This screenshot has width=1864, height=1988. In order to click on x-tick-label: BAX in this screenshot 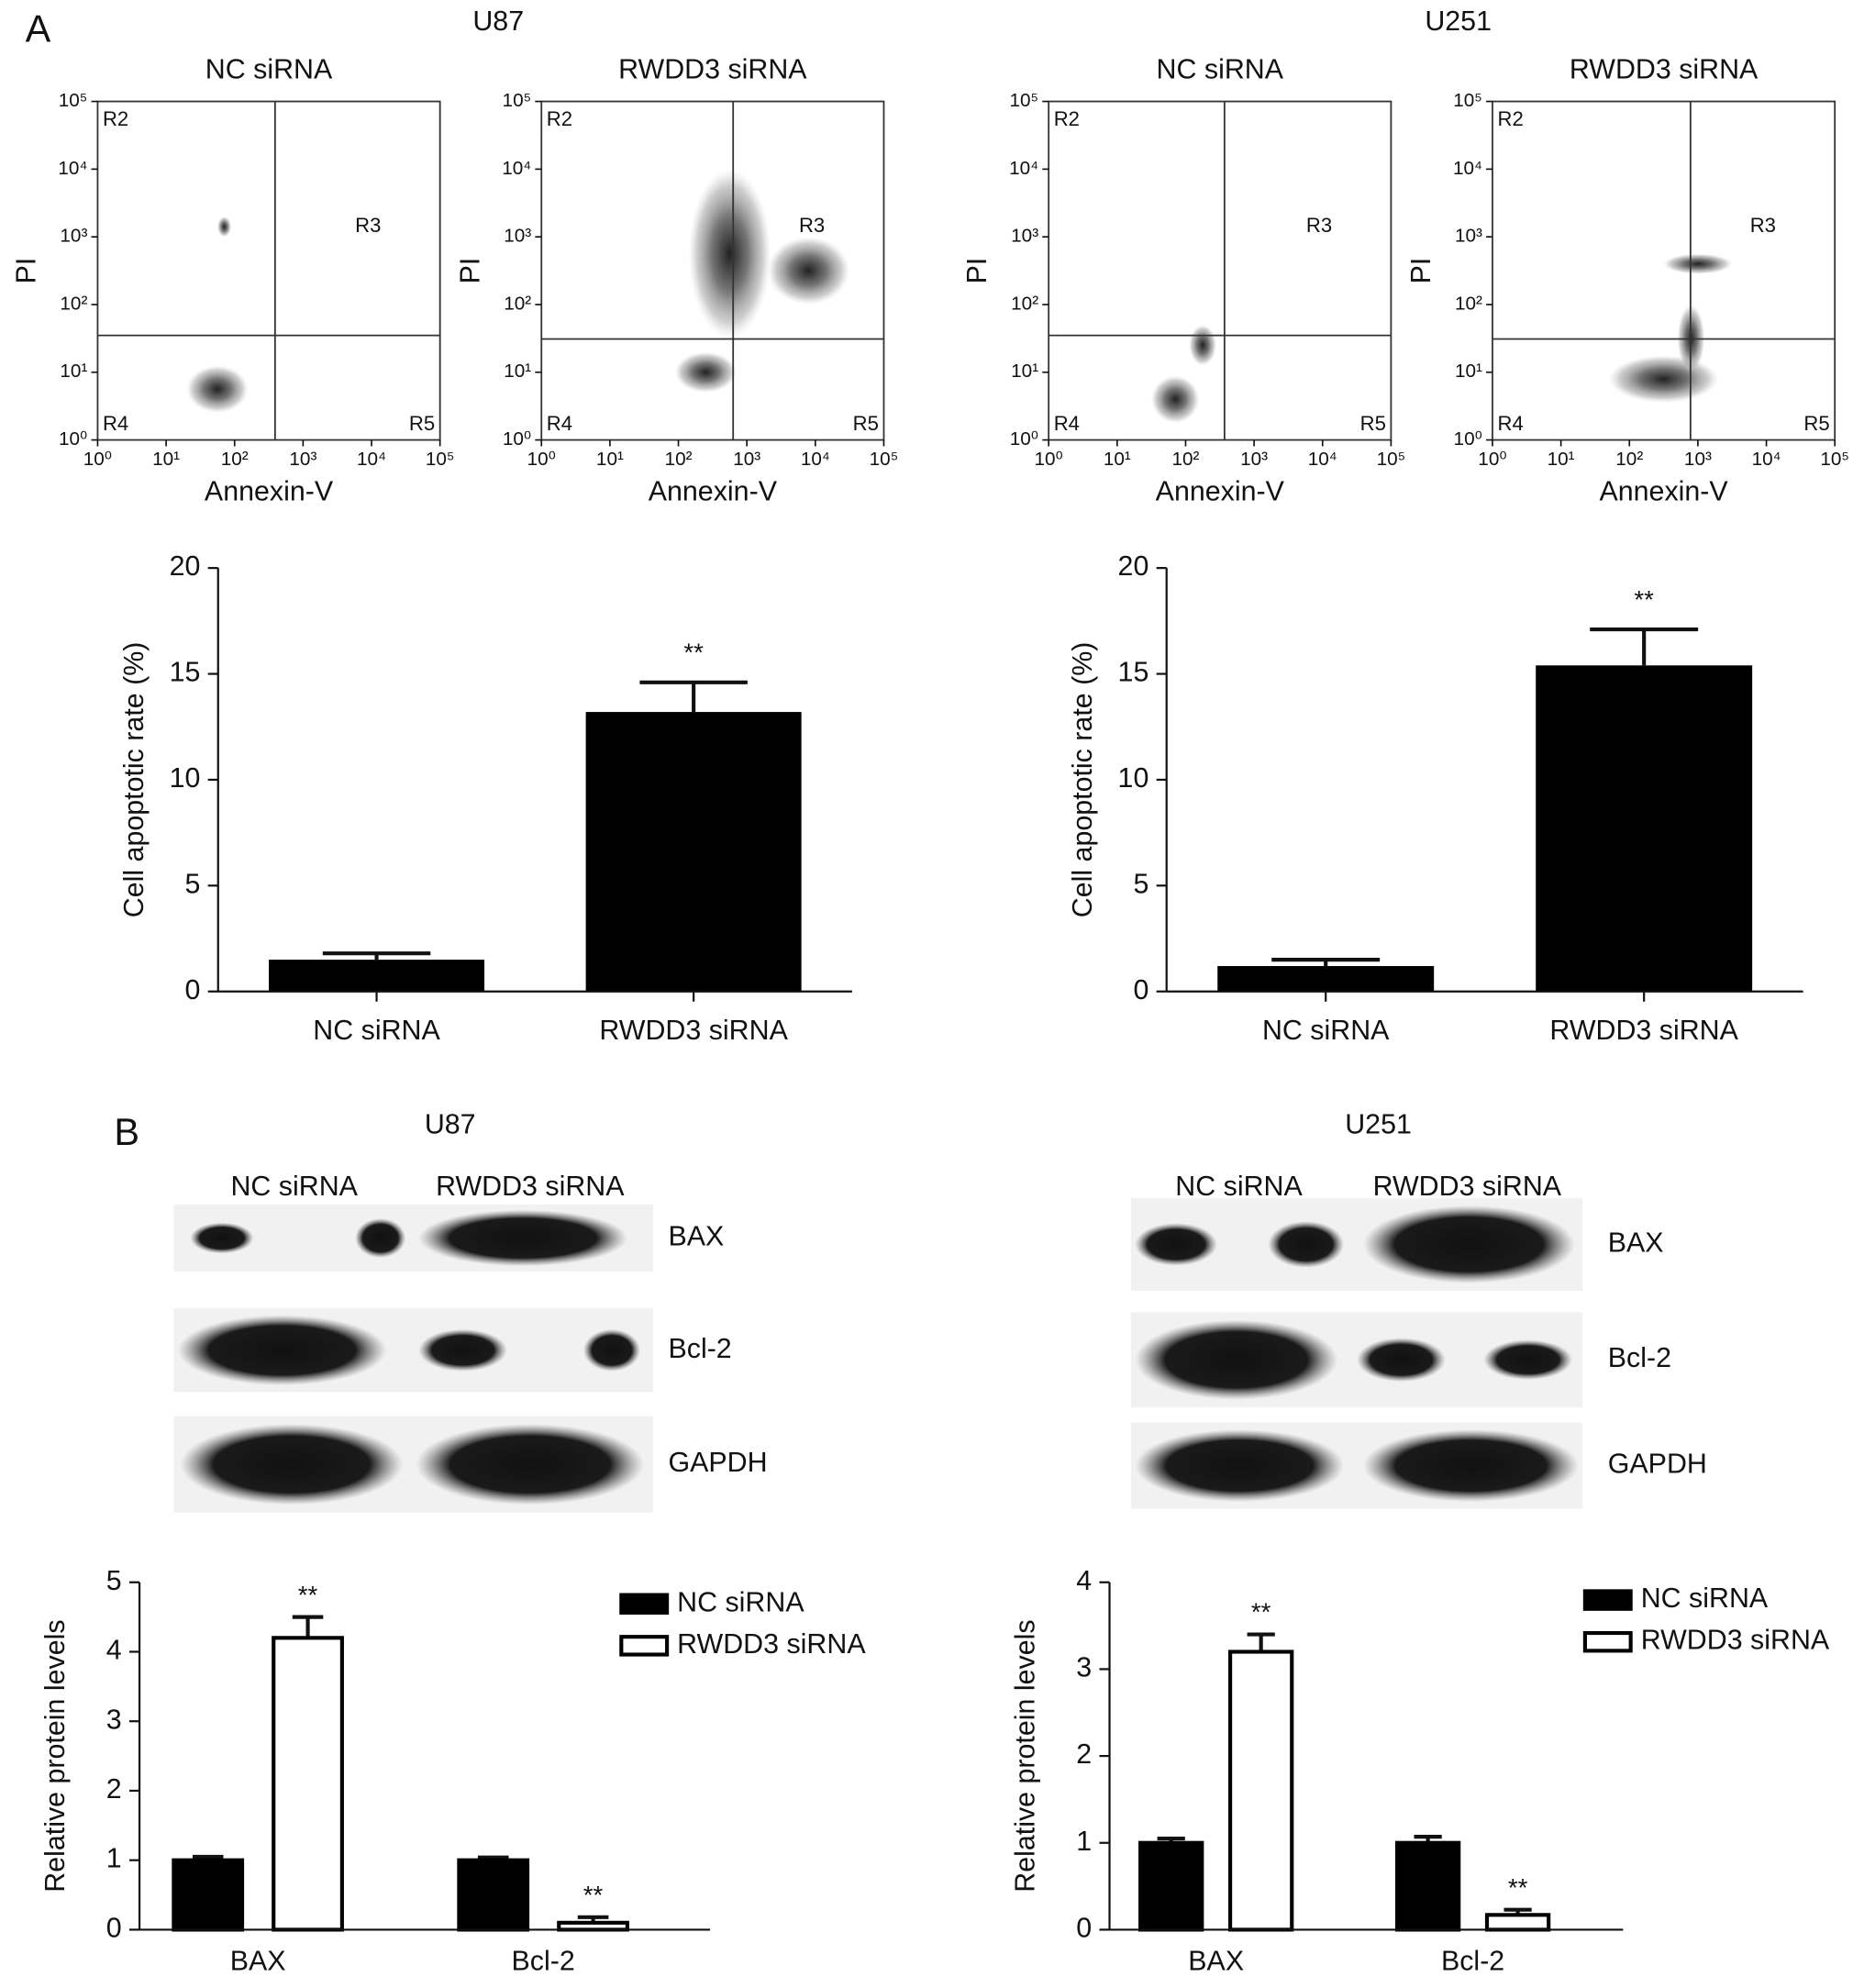, I will do `click(1216, 1960)`.